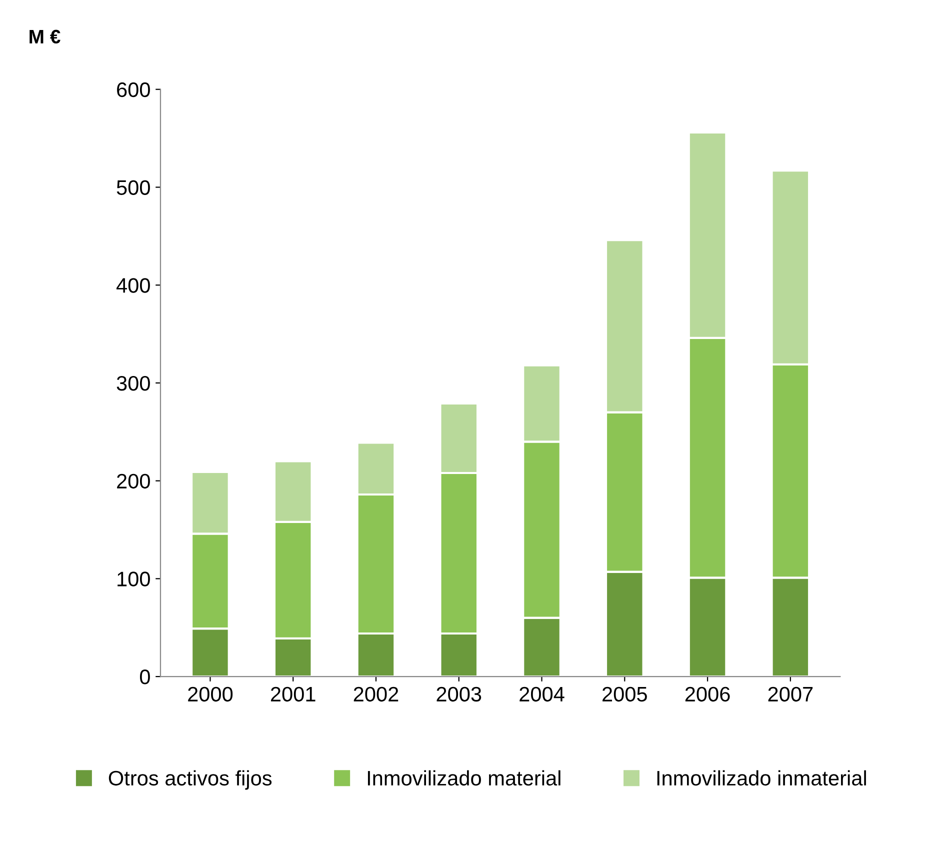 The height and width of the screenshot is (851, 944). Describe the element at coordinates (459, 694) in the screenshot. I see `x-tick-label: 2003` at that location.